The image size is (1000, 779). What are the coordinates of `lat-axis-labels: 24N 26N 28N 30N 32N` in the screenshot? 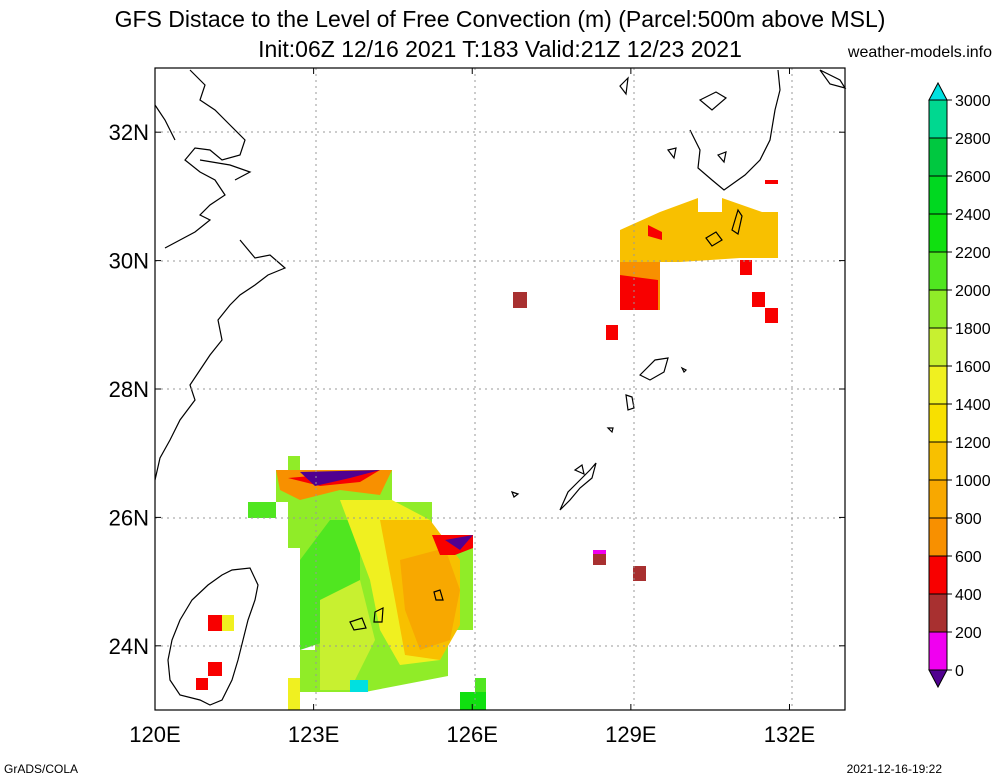 It's located at (129, 389).